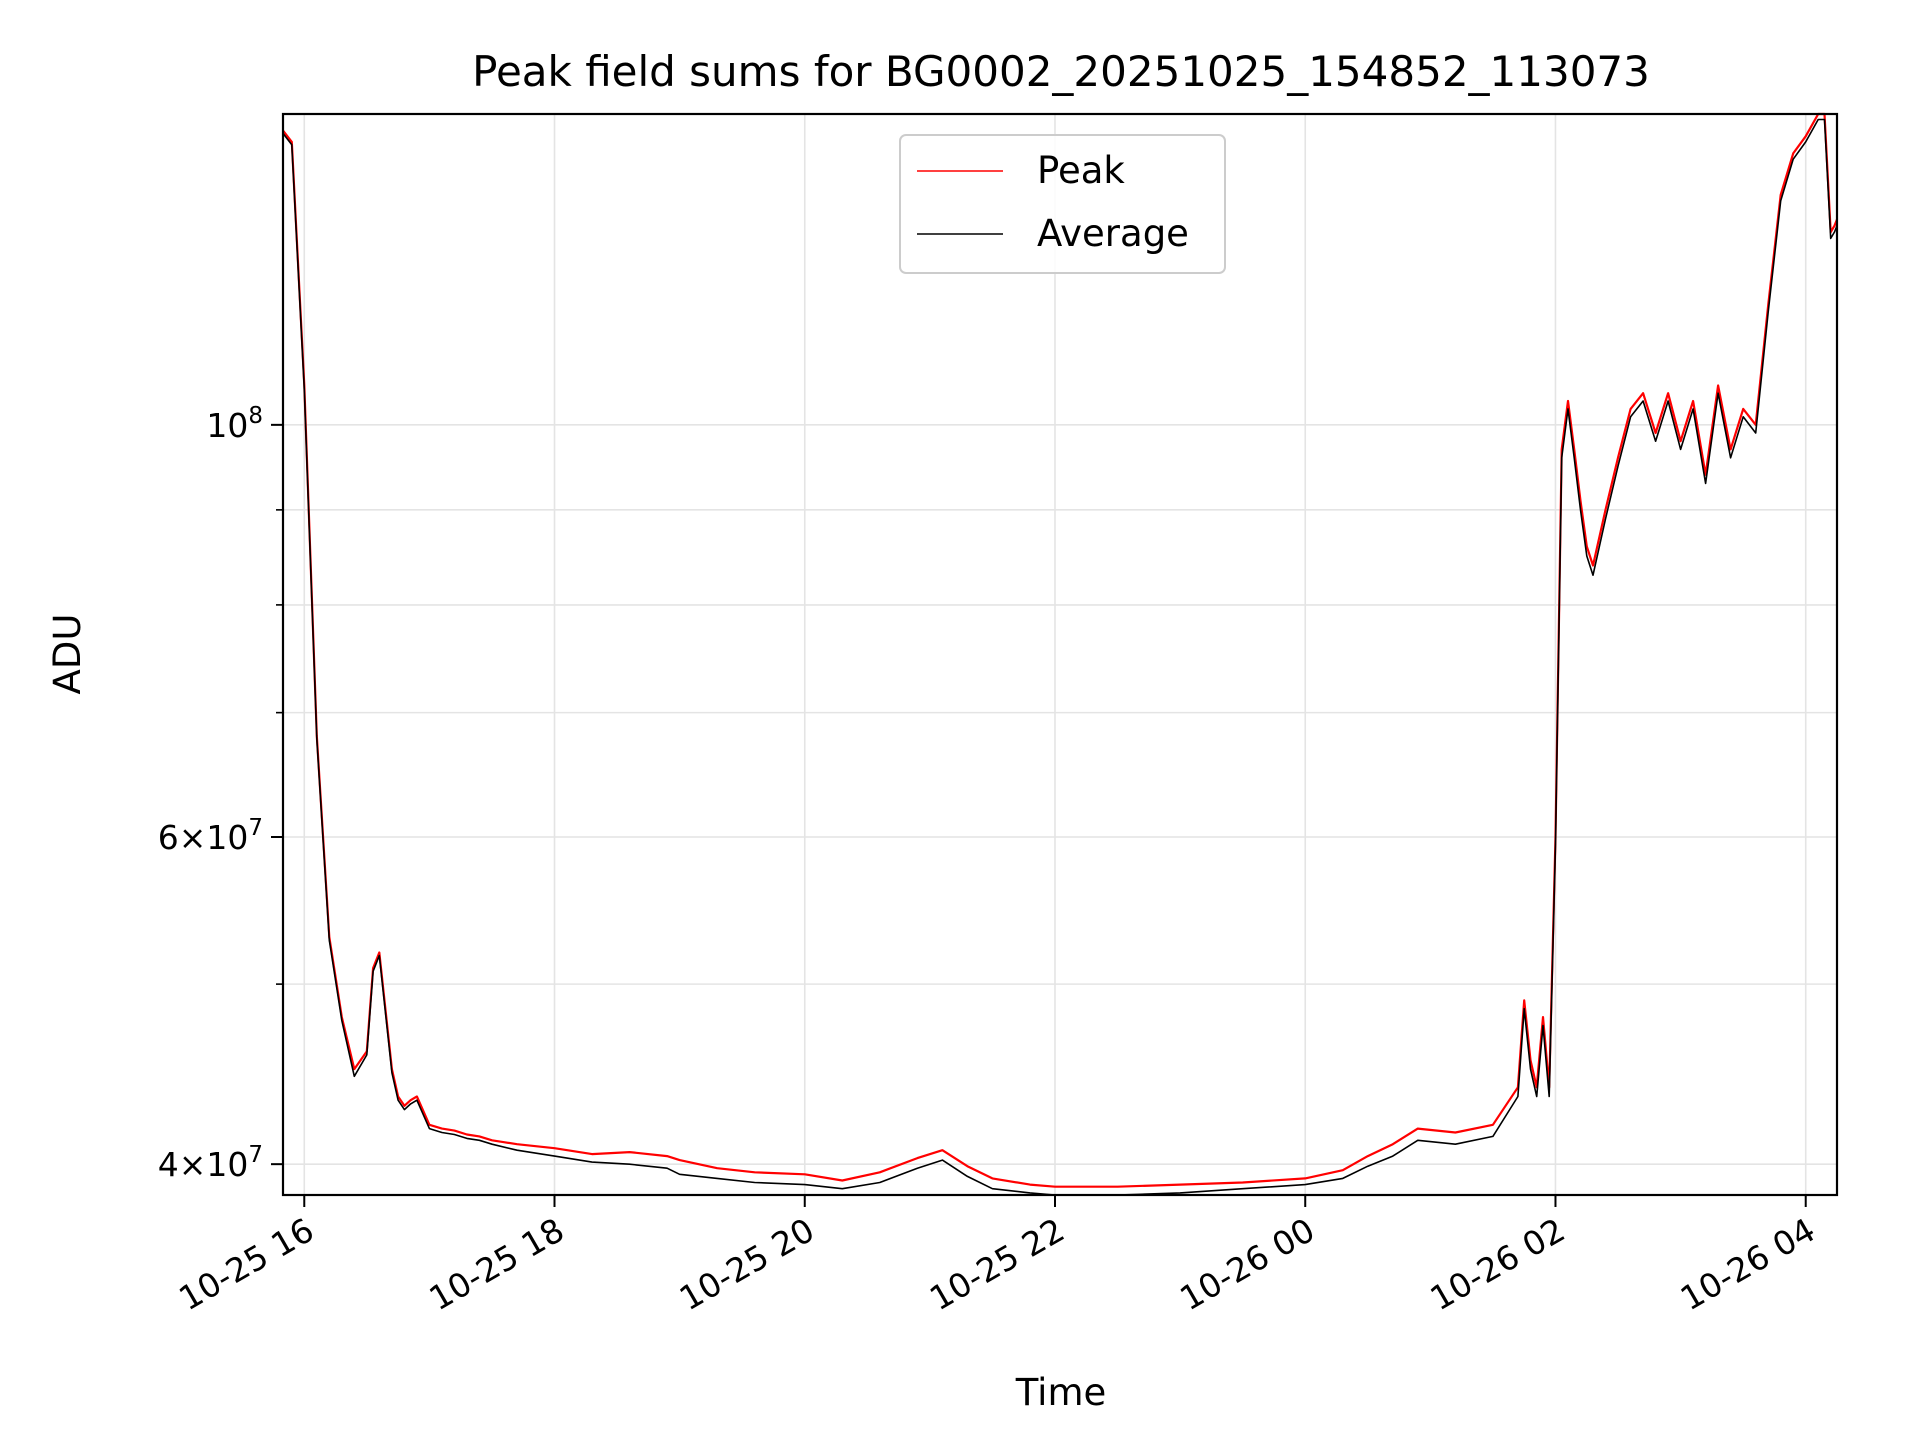  What do you see at coordinates (1748, 1264) in the screenshot?
I see `x-tick-label: 10-26 04` at bounding box center [1748, 1264].